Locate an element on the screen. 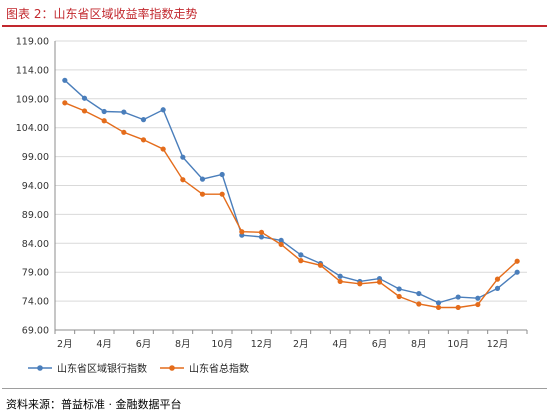 The width and height of the screenshot is (549, 416). y-tick-label: 94.00 is located at coordinates (35, 186).